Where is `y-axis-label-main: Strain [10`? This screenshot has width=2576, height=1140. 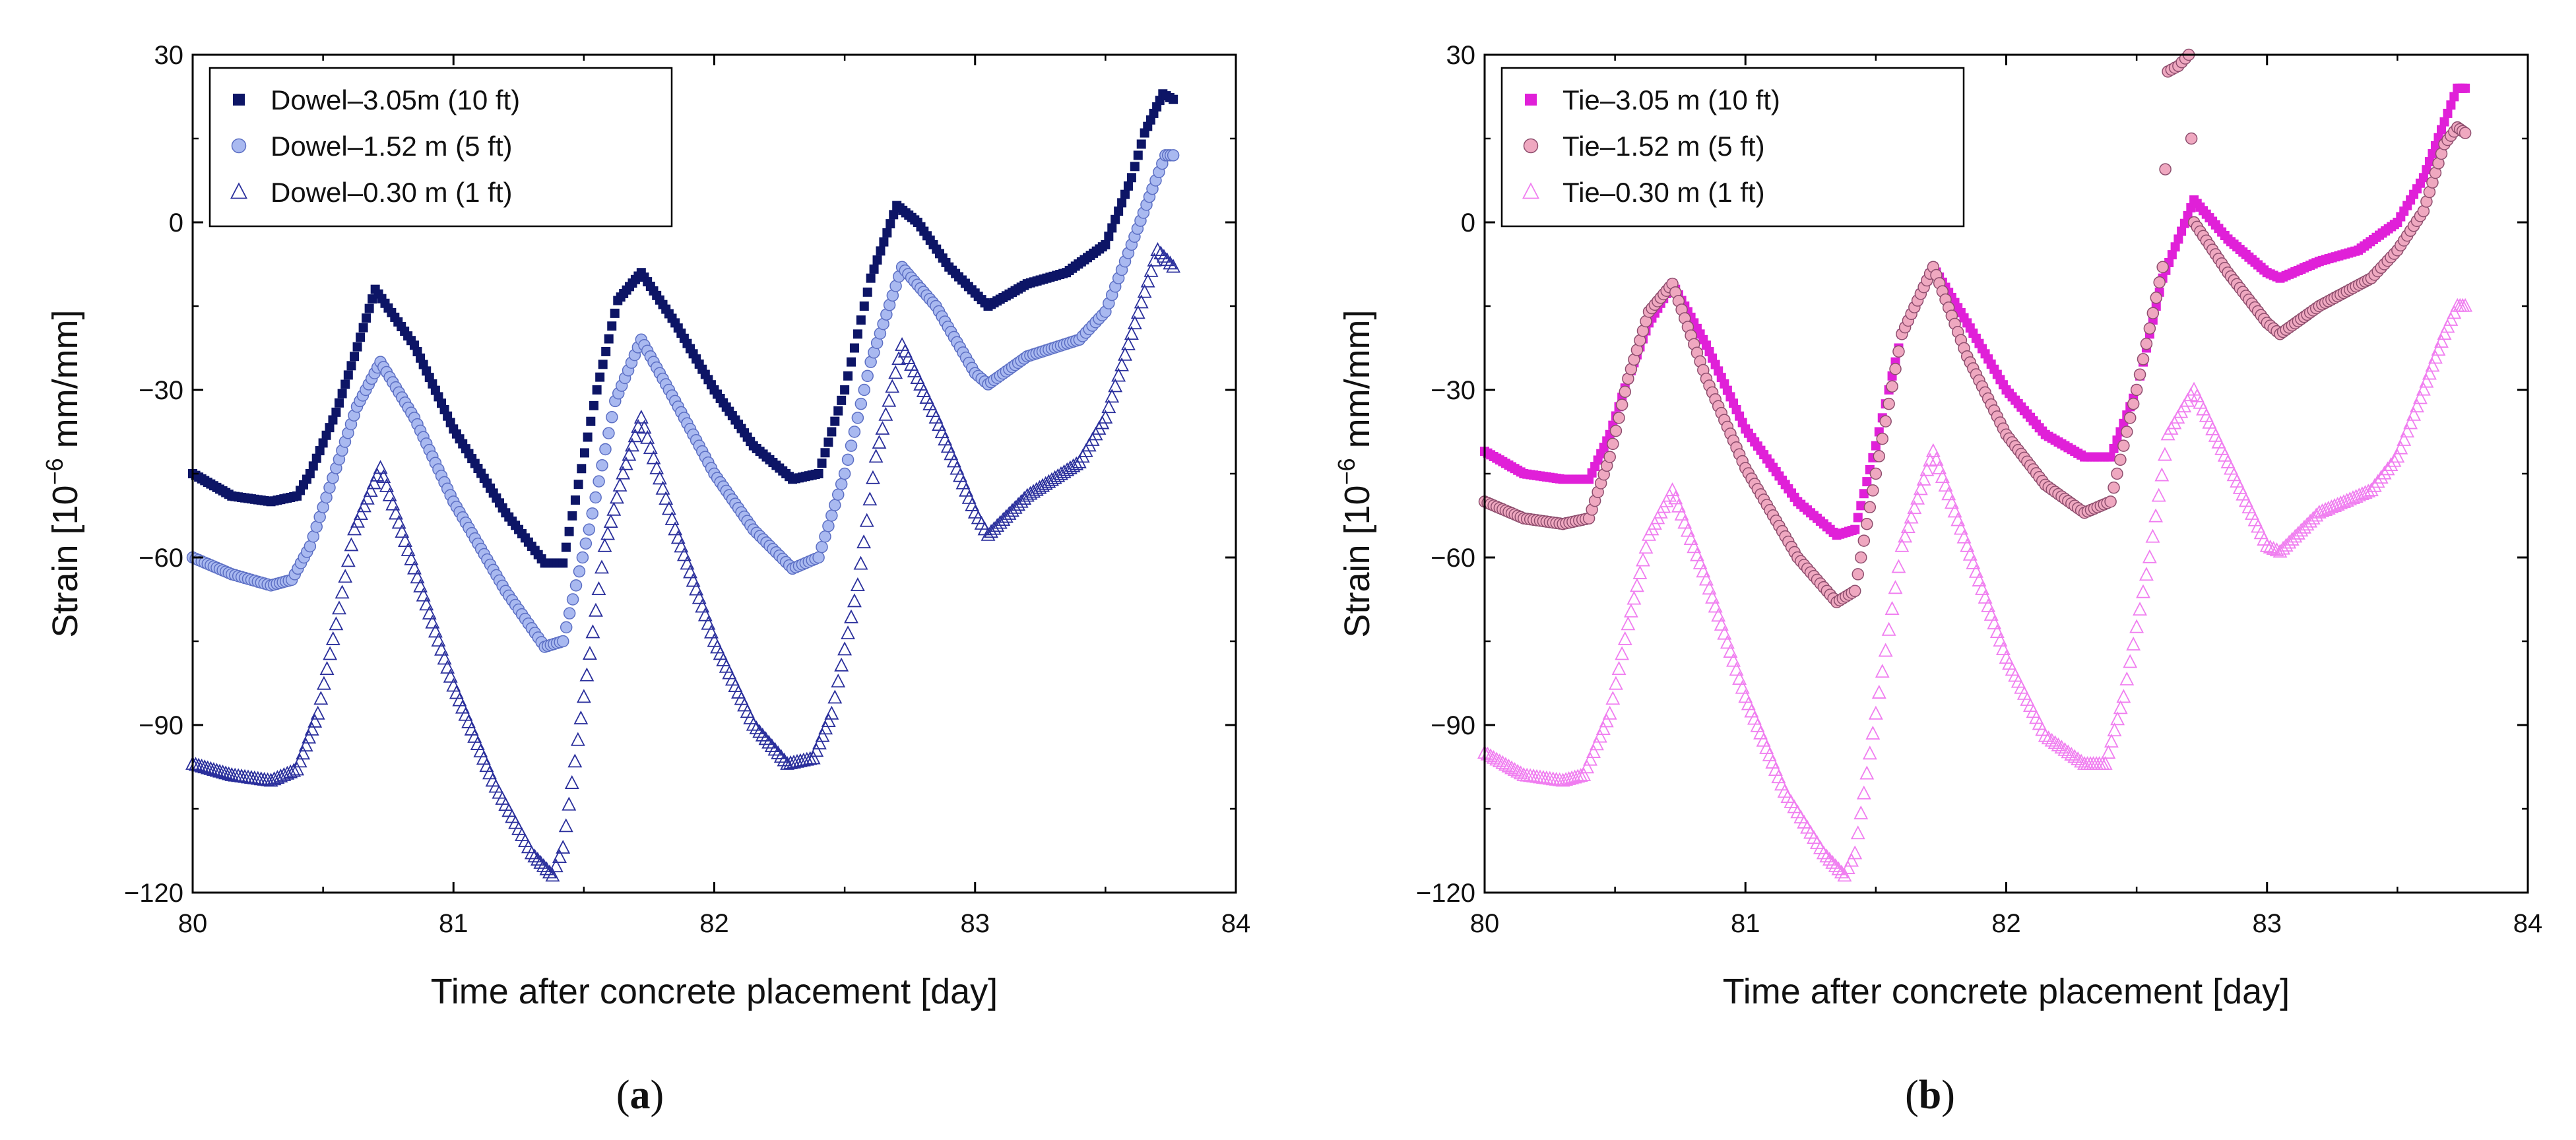 y-axis-label-main: Strain [10 is located at coordinates (65, 561).